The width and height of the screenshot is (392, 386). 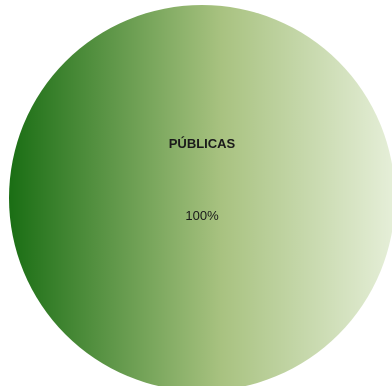 I want to click on pie-labels: PÚBLICAS 100%, so click(x=202, y=179).